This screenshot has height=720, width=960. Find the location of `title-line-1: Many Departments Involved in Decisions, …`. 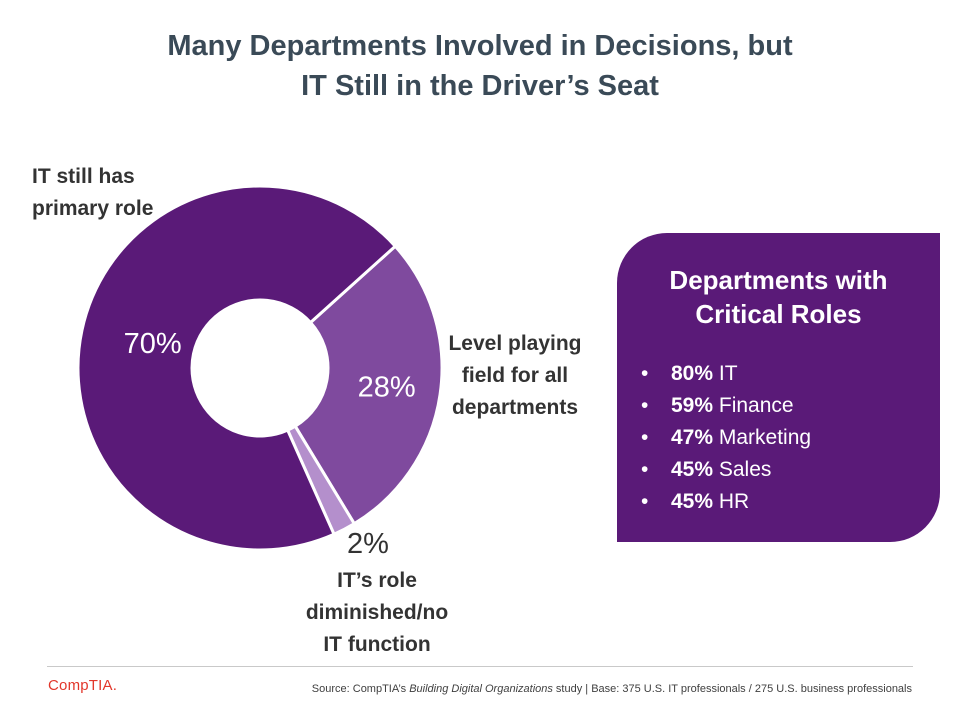

title-line-1: Many Departments Involved in Decisions, … is located at coordinates (480, 46).